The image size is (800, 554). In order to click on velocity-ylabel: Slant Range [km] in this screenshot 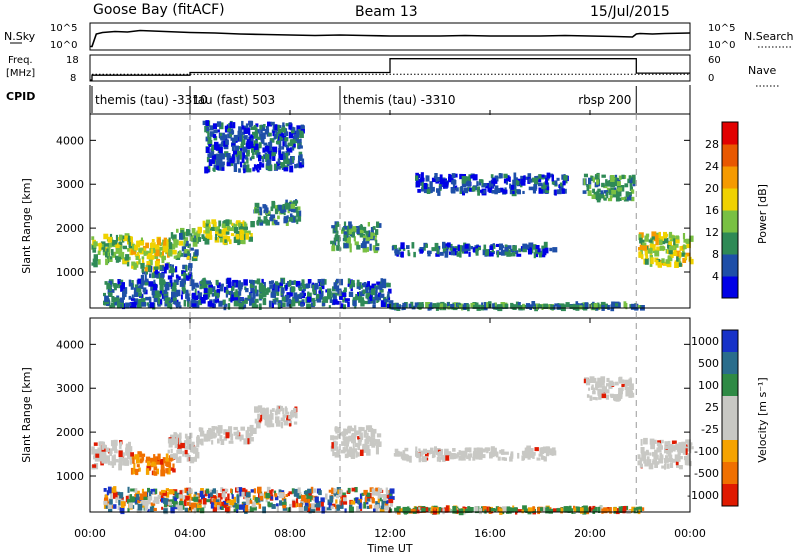, I will do `click(26, 415)`.